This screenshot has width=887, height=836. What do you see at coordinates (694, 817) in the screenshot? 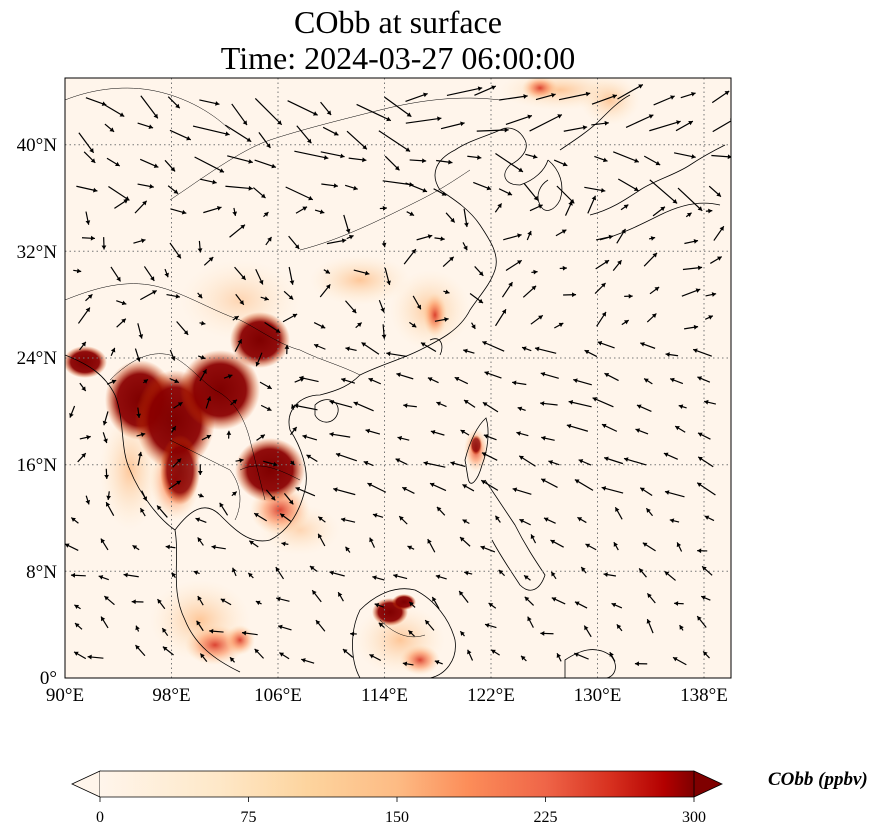
I see `colorbar-tick-label: 300` at bounding box center [694, 817].